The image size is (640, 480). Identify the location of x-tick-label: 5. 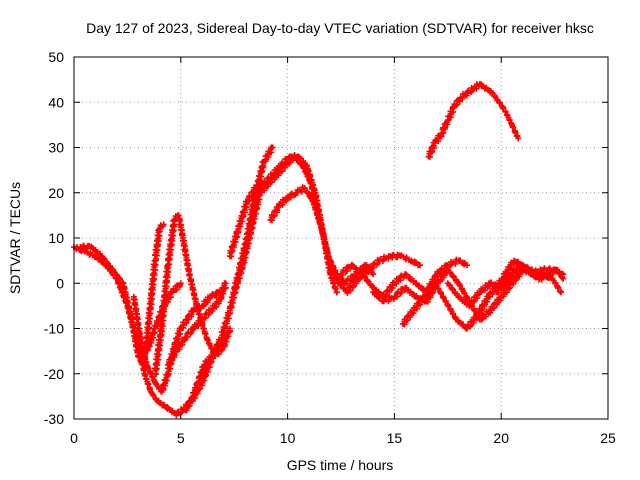
(181, 438).